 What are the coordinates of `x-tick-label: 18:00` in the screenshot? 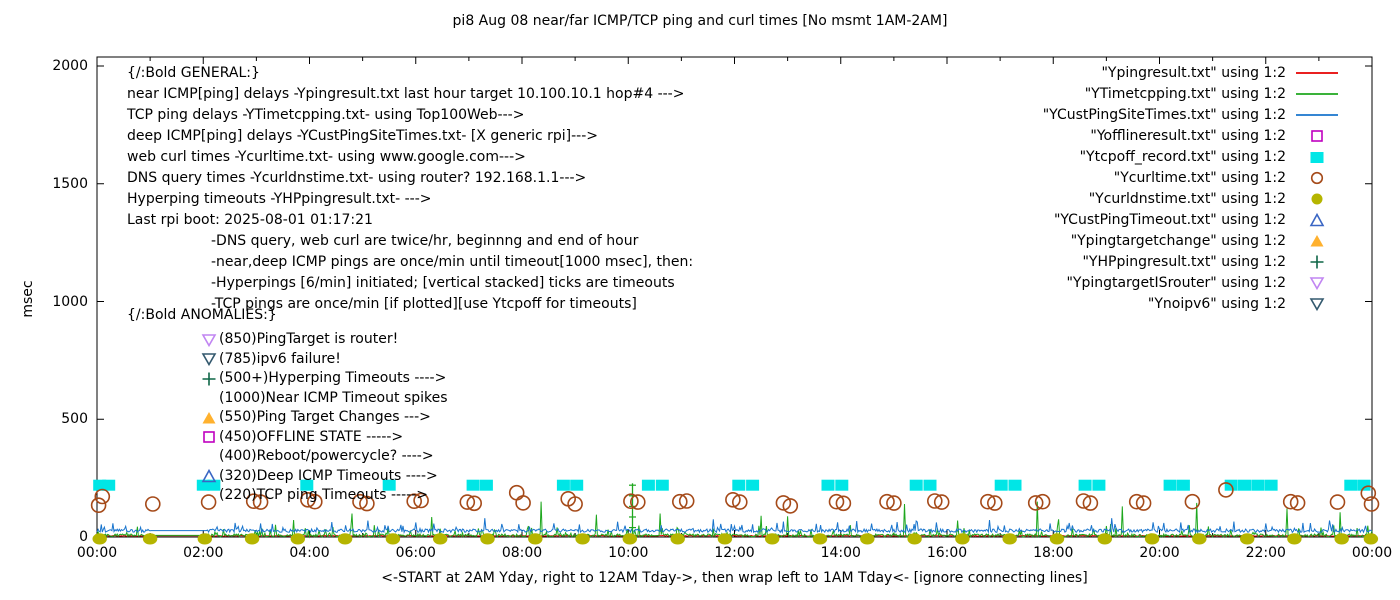 It's located at (1053, 553).